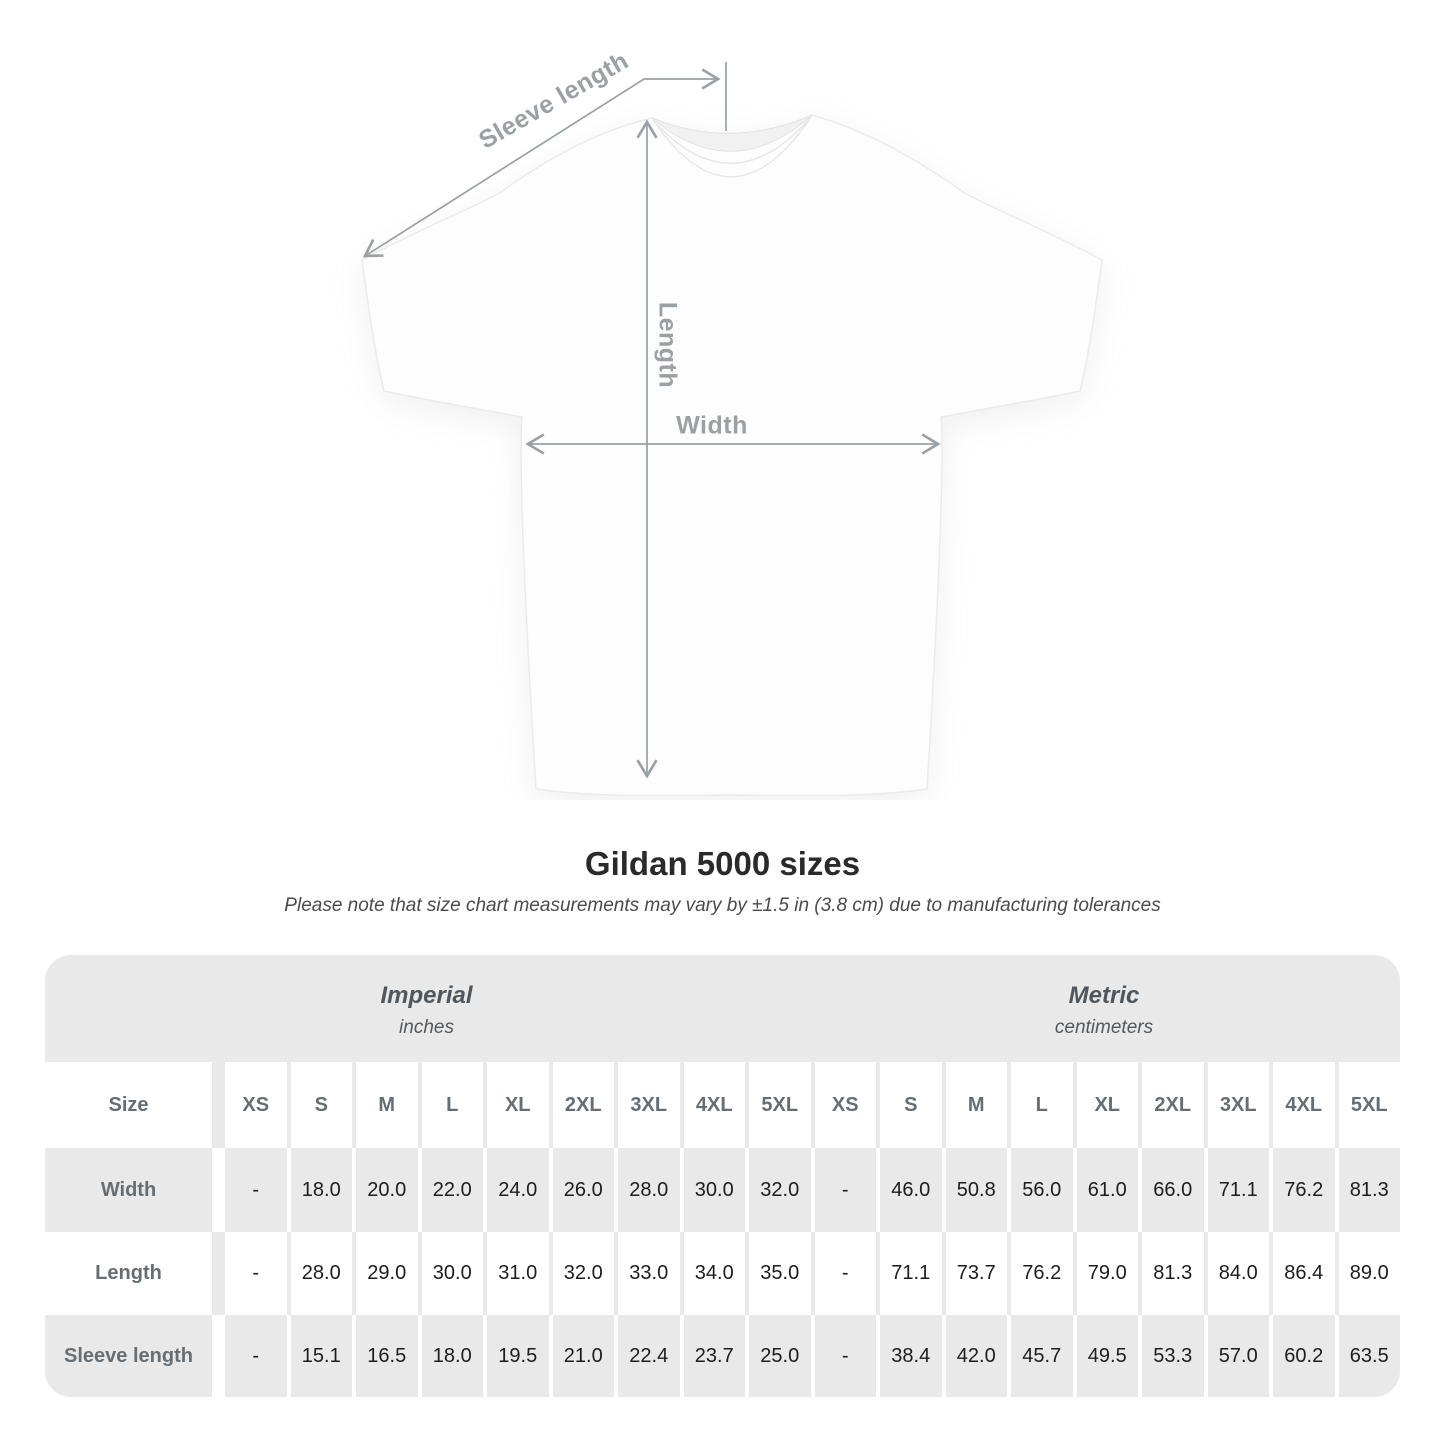  I want to click on table-cell: 15.1, so click(321, 1356).